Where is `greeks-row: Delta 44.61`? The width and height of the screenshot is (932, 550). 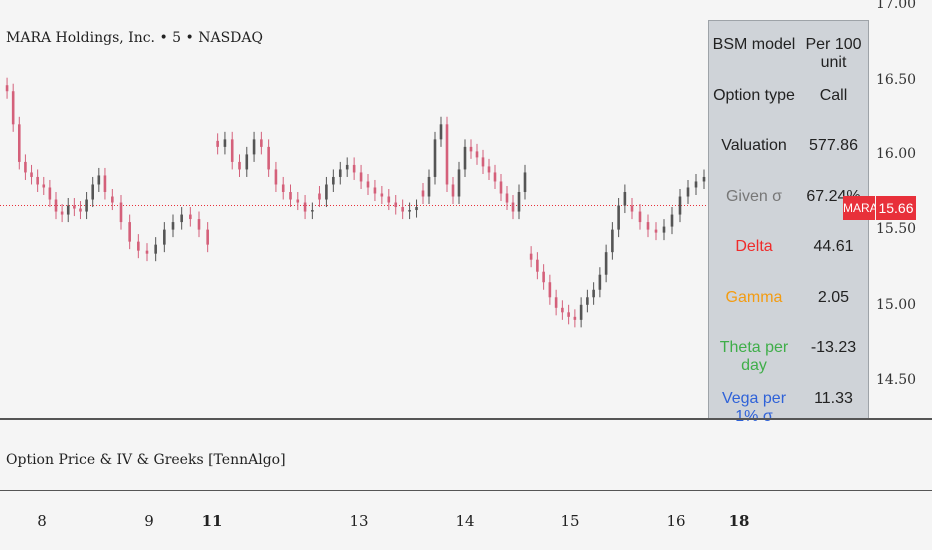
greeks-row: Delta 44.61 is located at coordinates (789, 248).